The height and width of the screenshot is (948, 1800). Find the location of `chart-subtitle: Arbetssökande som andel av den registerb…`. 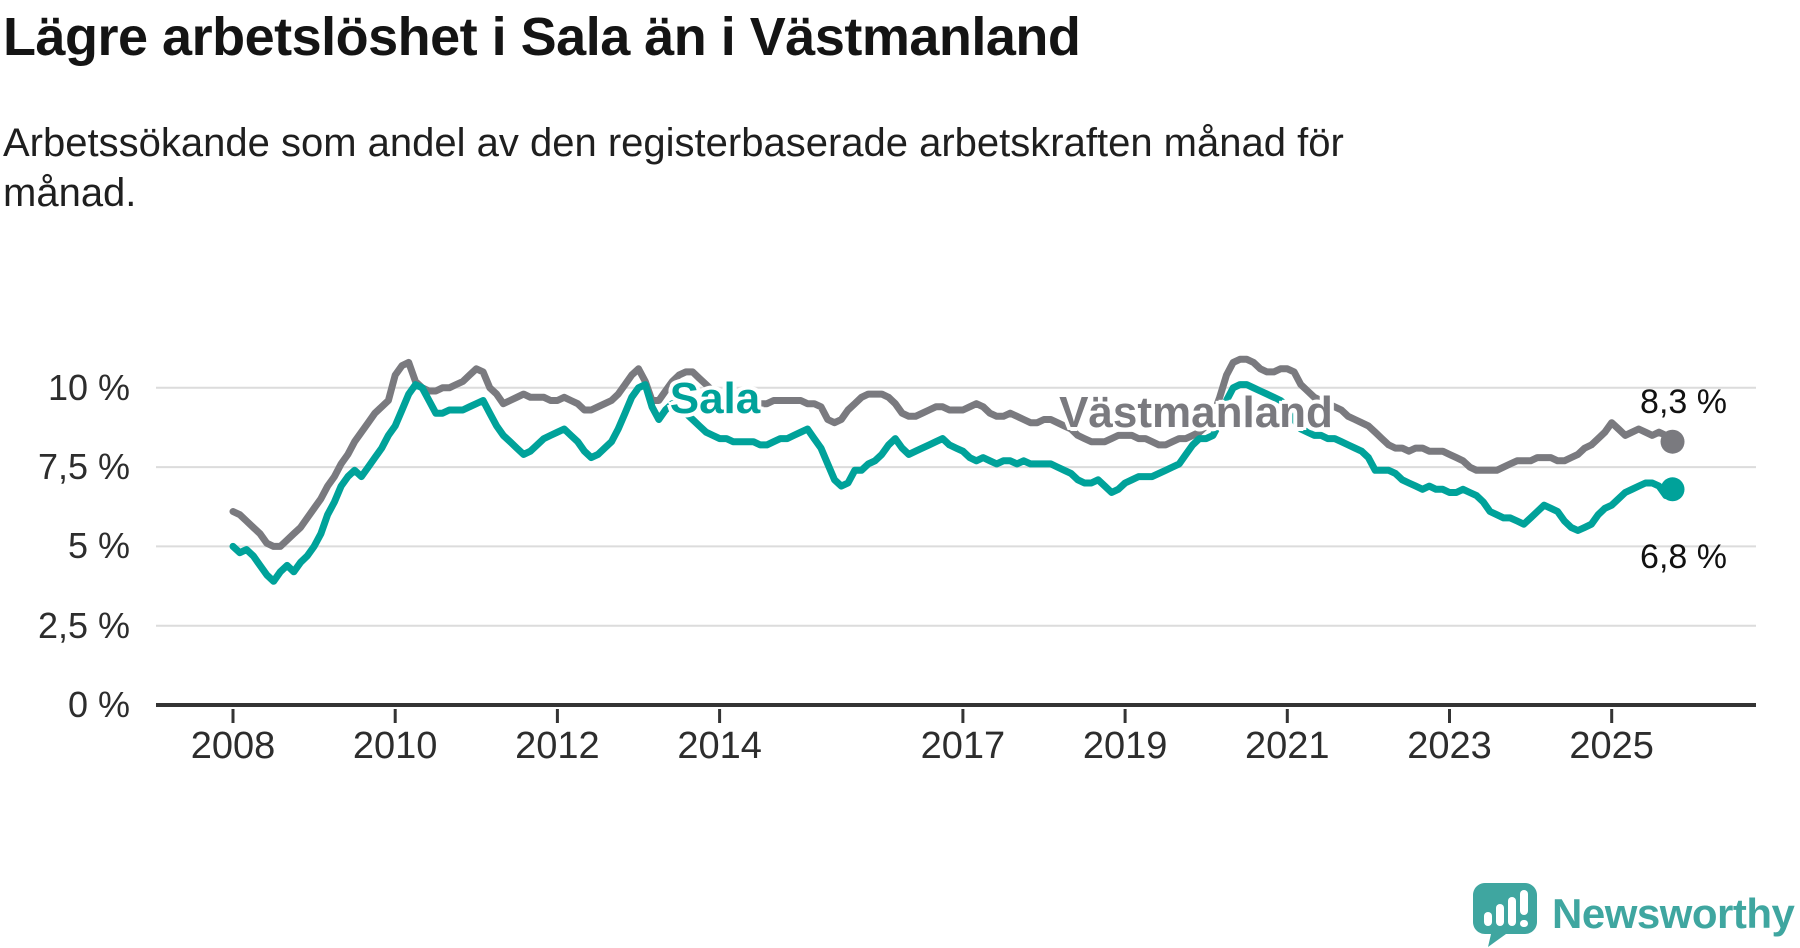

chart-subtitle: Arbetssökande som andel av den registerb… is located at coordinates (673, 168).